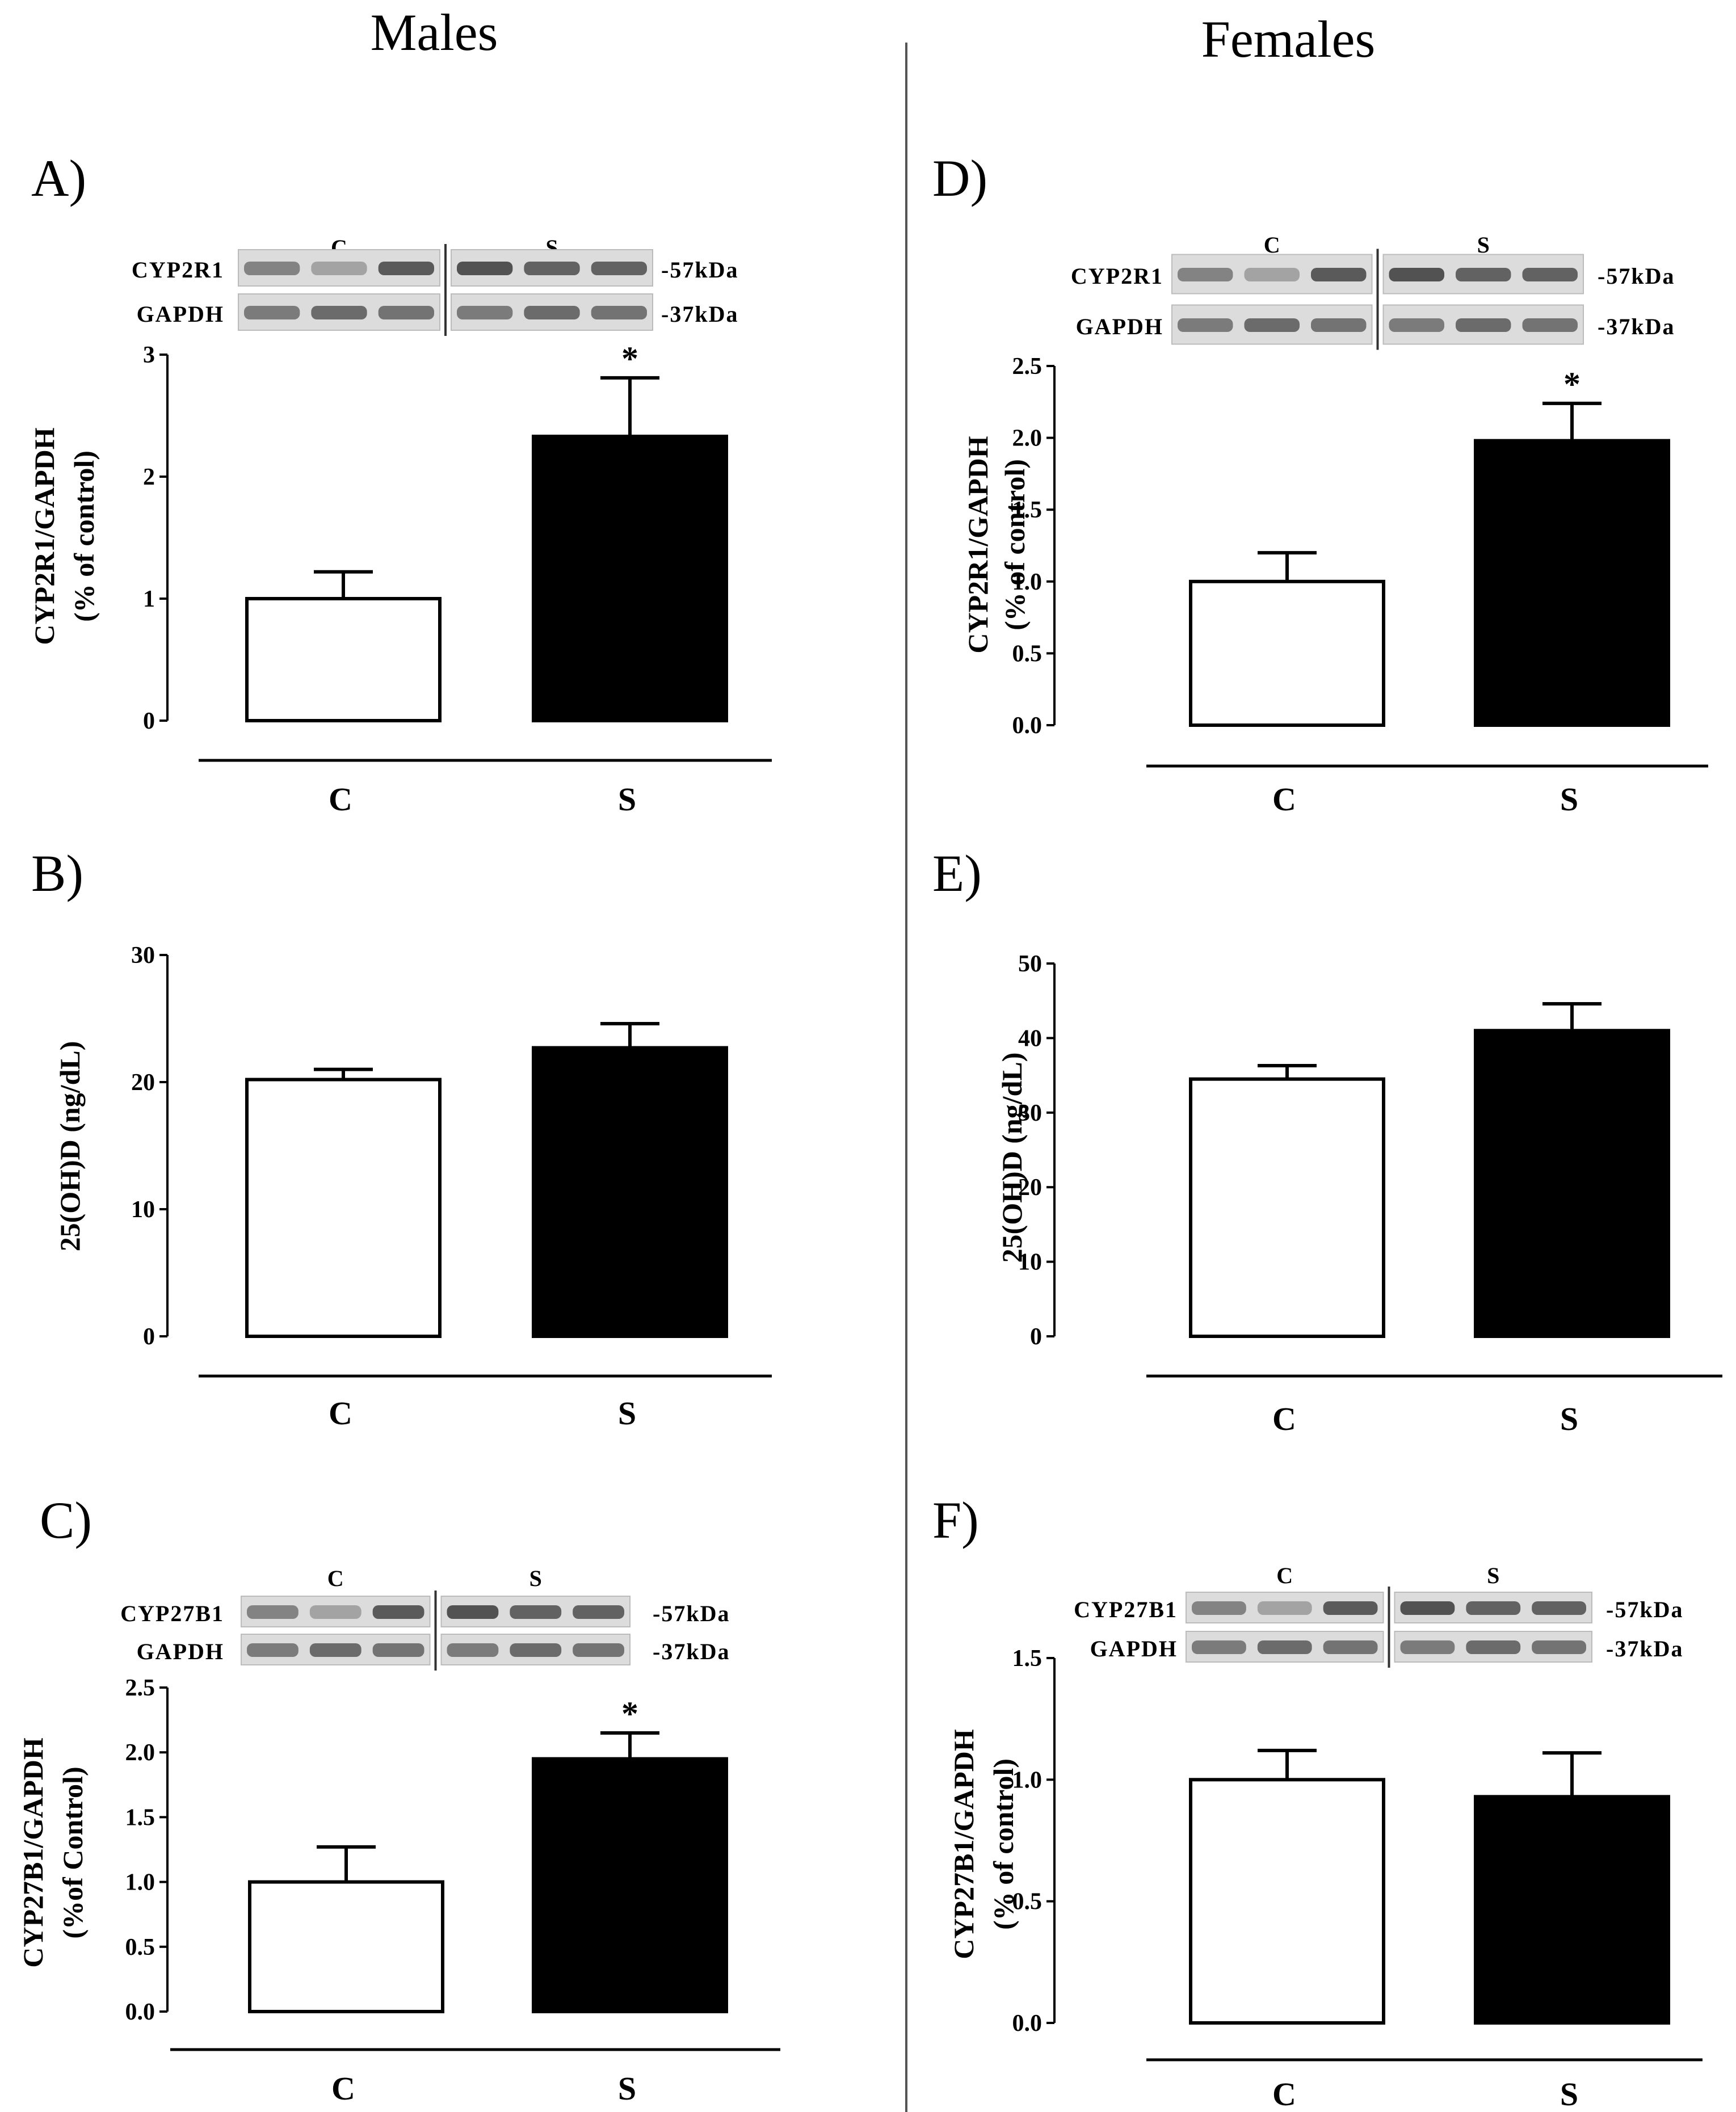  Describe the element at coordinates (959, 178) in the screenshot. I see `panel-label: D)` at that location.